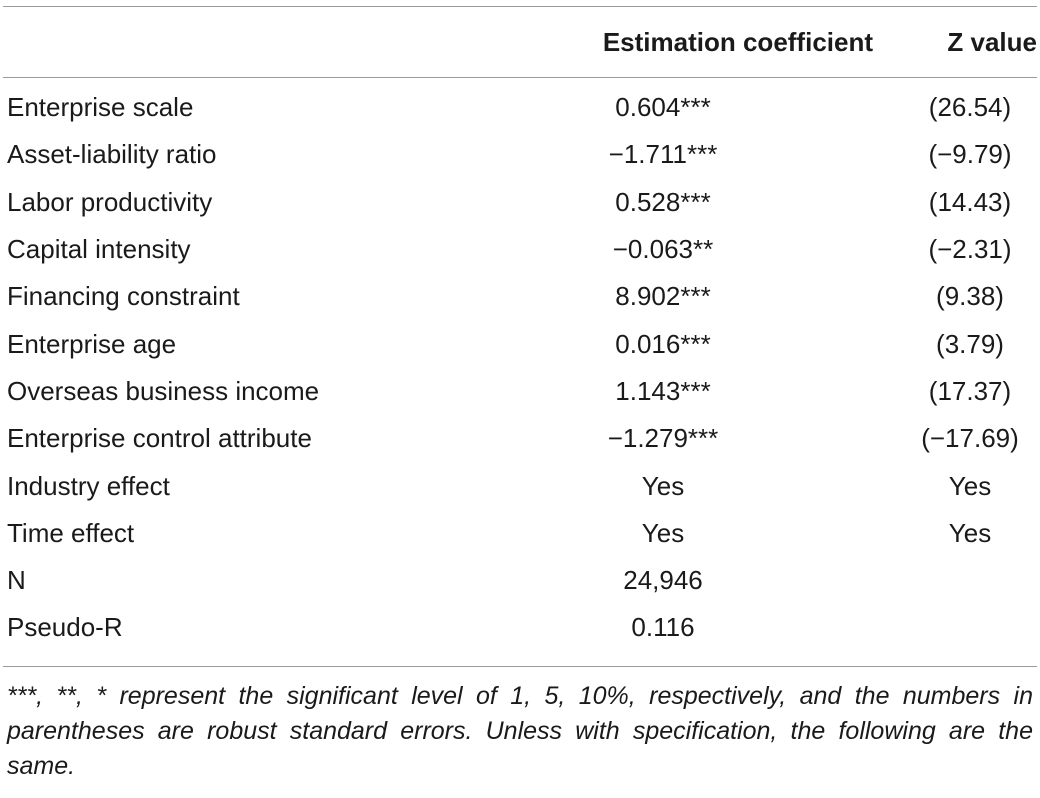 The width and height of the screenshot is (1040, 798). I want to click on variable-cell: Industry effect, so click(88, 485).